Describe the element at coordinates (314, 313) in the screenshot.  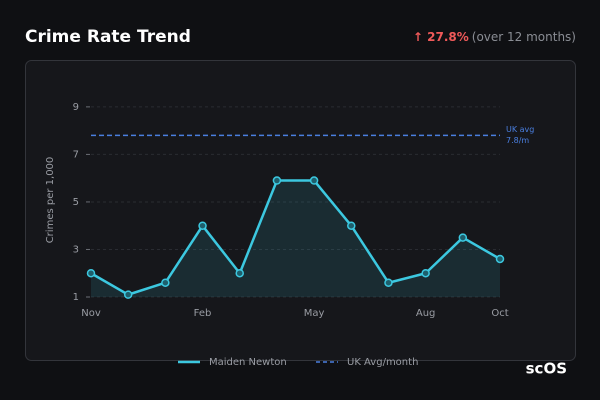
I see `x-tick-label: May` at that location.